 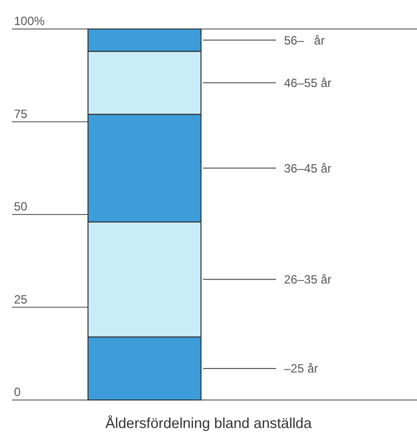 What do you see at coordinates (304, 40) in the screenshot?
I see `text: 56– år` at bounding box center [304, 40].